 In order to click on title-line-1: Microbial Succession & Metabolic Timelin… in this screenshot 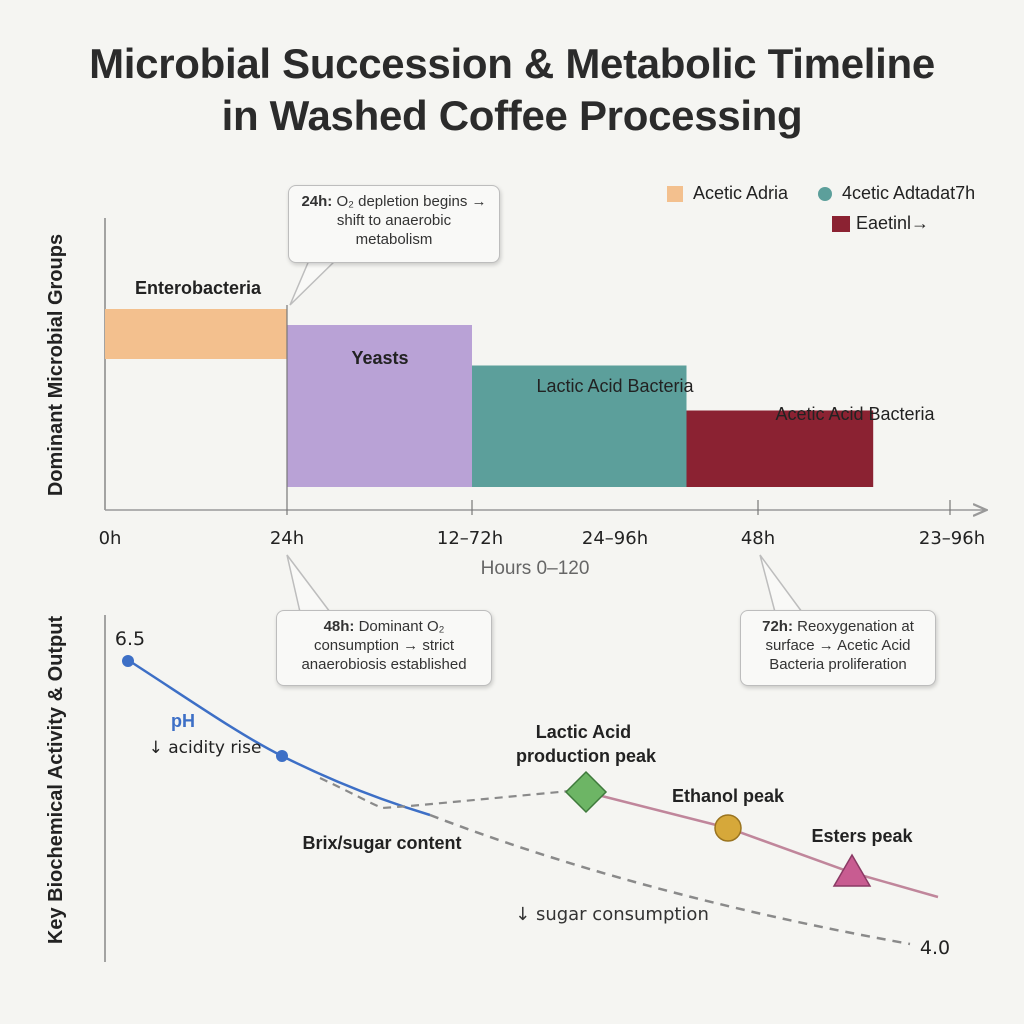, I will do `click(512, 63)`.